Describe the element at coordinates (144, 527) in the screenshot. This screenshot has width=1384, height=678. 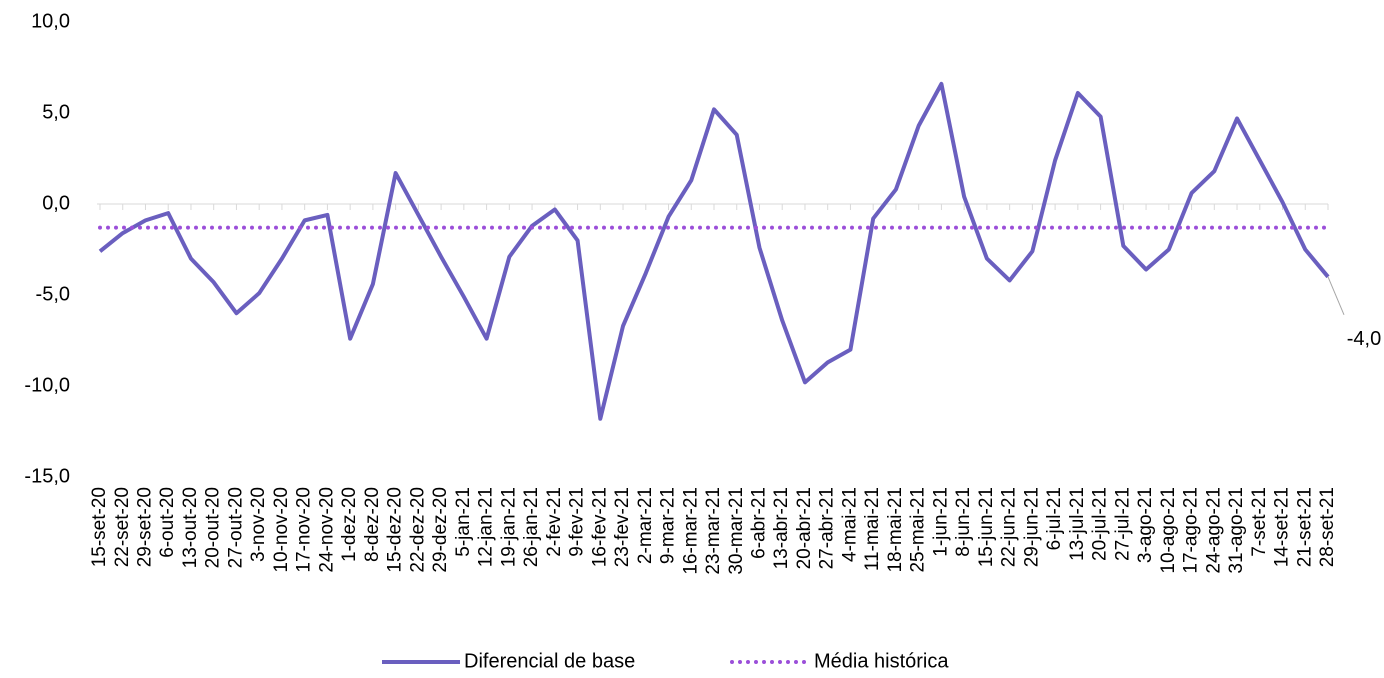
I see `x-tick-label: 29-set-20` at that location.